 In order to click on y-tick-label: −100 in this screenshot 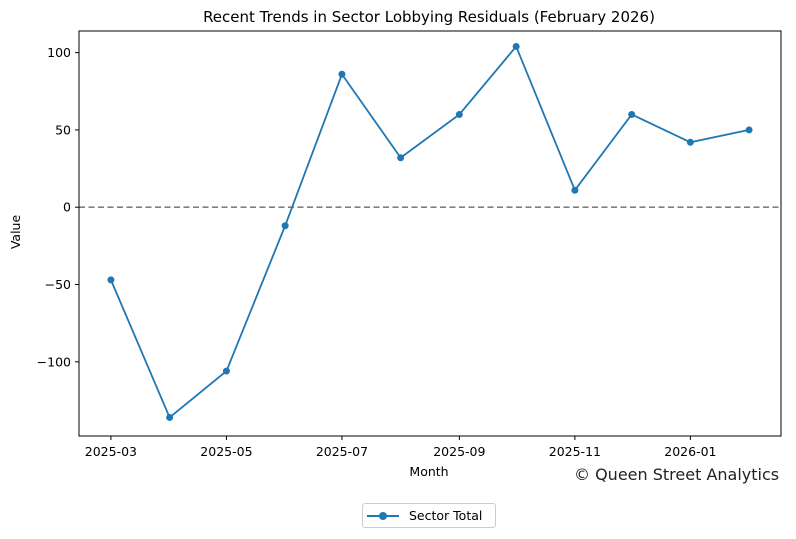, I will do `click(54, 361)`.